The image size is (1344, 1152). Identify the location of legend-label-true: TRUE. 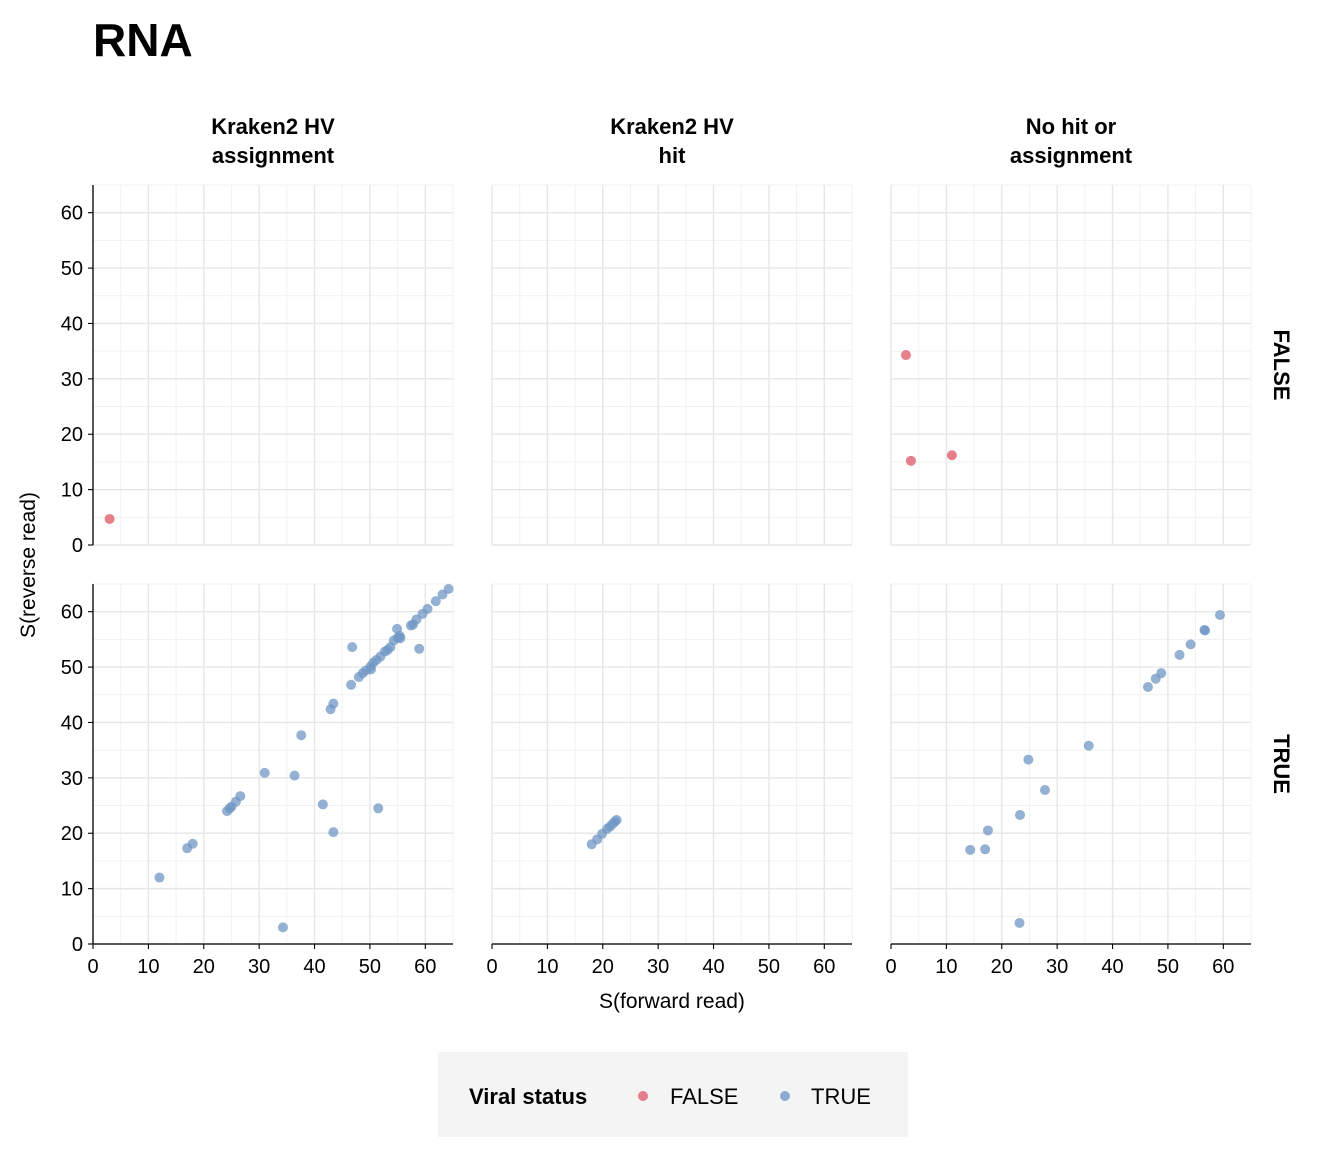
(841, 1096).